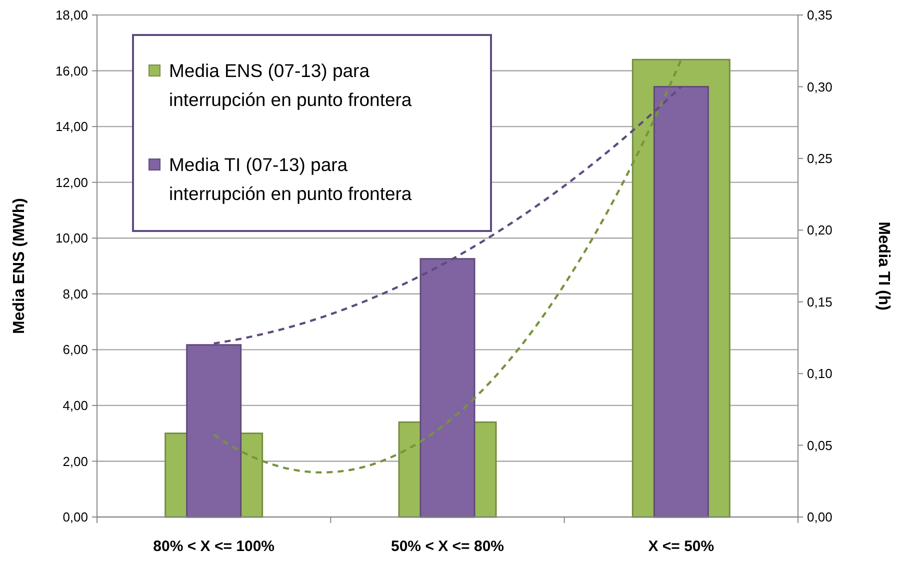 The image size is (897, 568). Describe the element at coordinates (19, 266) in the screenshot. I see `y-axis-title: Media ENS (MWh)` at that location.